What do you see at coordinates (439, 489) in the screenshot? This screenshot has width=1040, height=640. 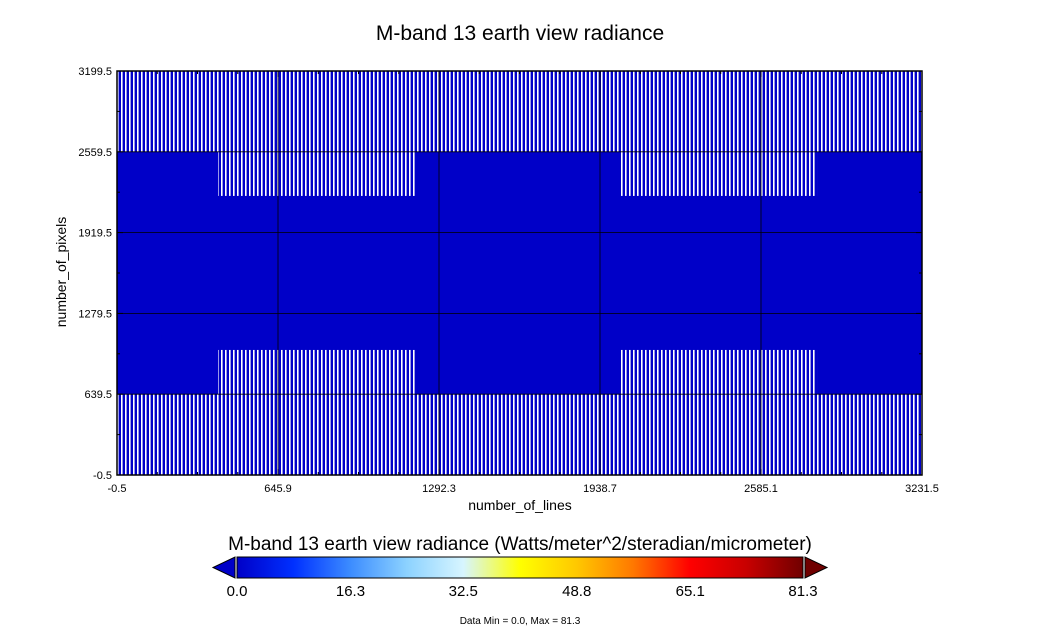 I see `x-tick-label: 1292.3` at bounding box center [439, 489].